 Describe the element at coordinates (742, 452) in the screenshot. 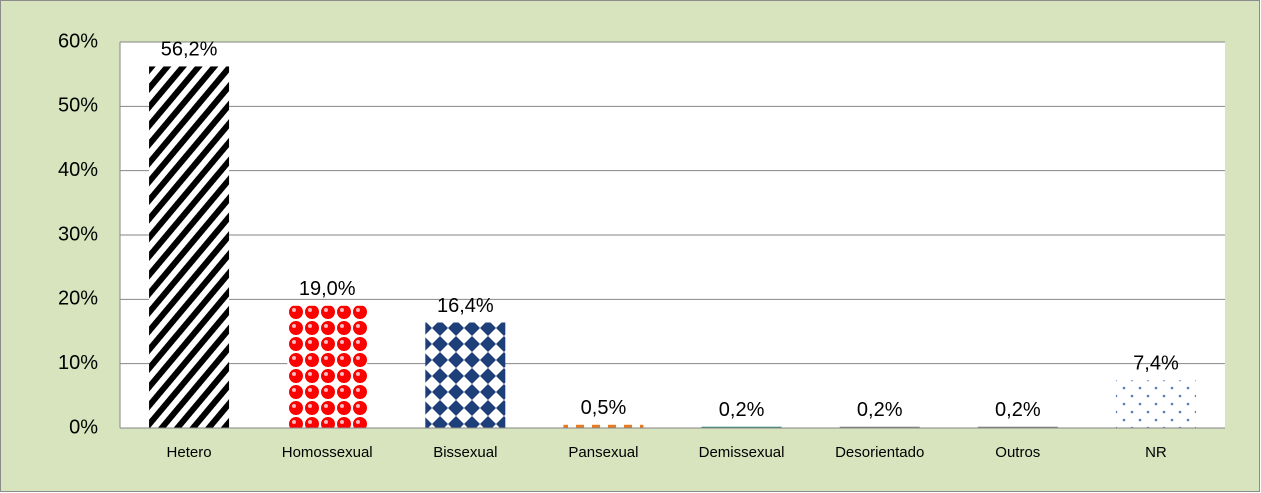

I see `x-tick-label: Demissexual` at that location.